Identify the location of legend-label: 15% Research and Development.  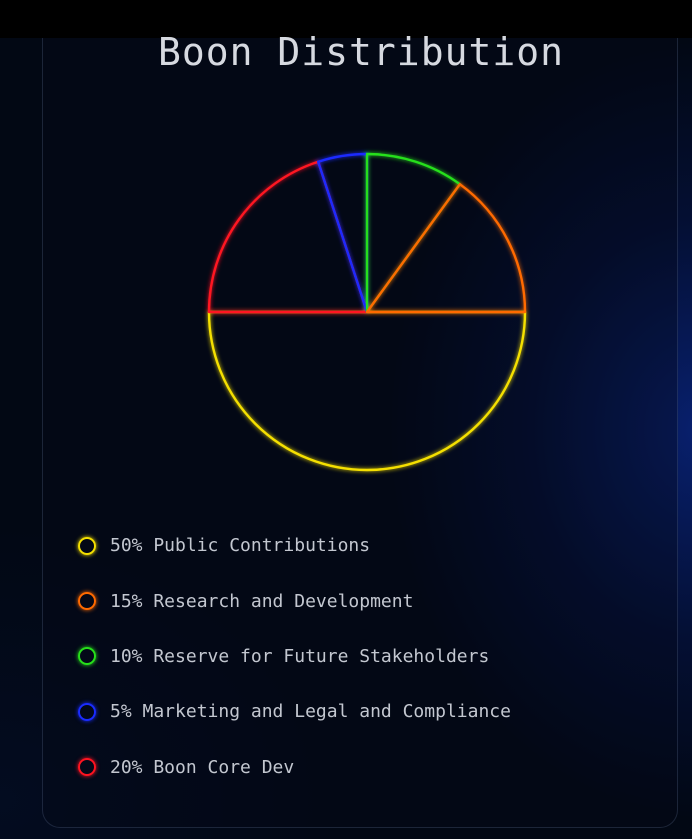
(262, 601).